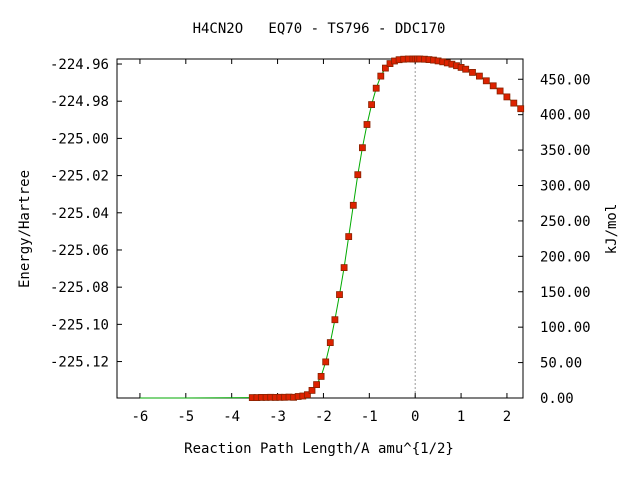 This screenshot has width=640, height=484. I want to click on y-tick-label: -225.08, so click(79, 288).